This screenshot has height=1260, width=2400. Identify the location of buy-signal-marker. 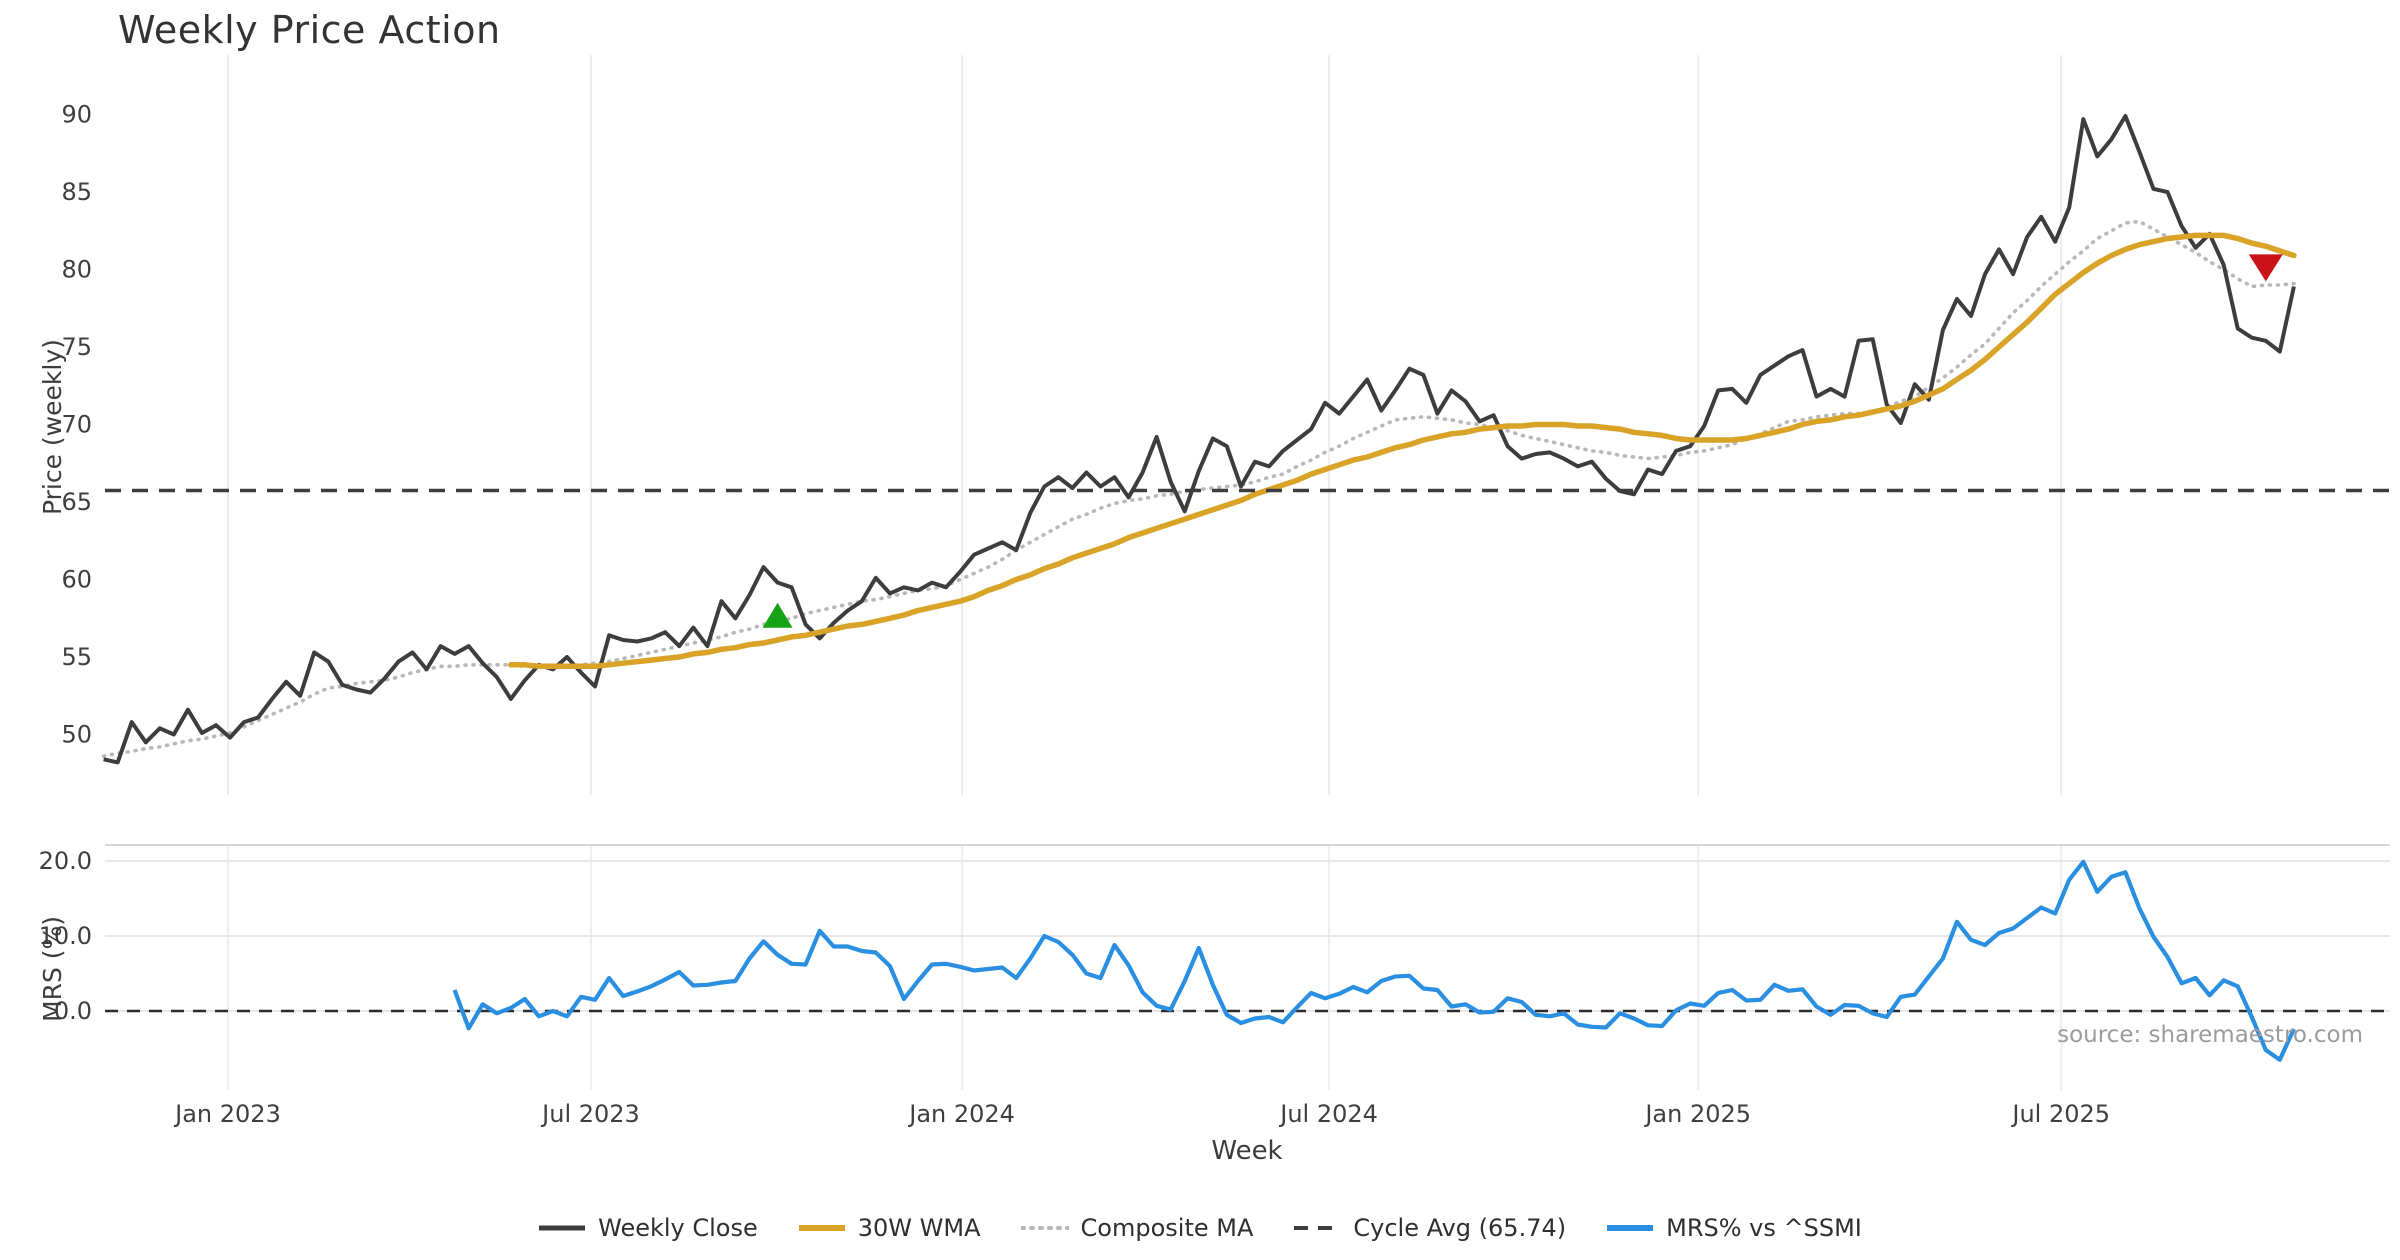
(777, 615).